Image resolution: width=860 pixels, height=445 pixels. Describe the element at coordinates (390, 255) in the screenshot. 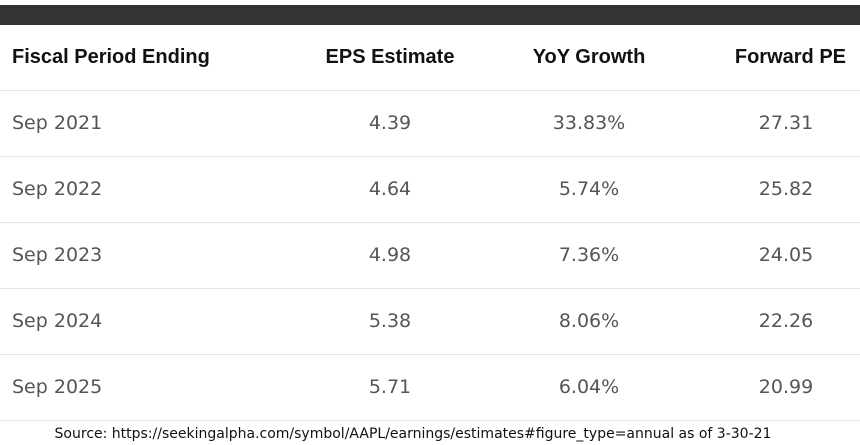

I see `eps-estimate-cell: 4.98` at that location.